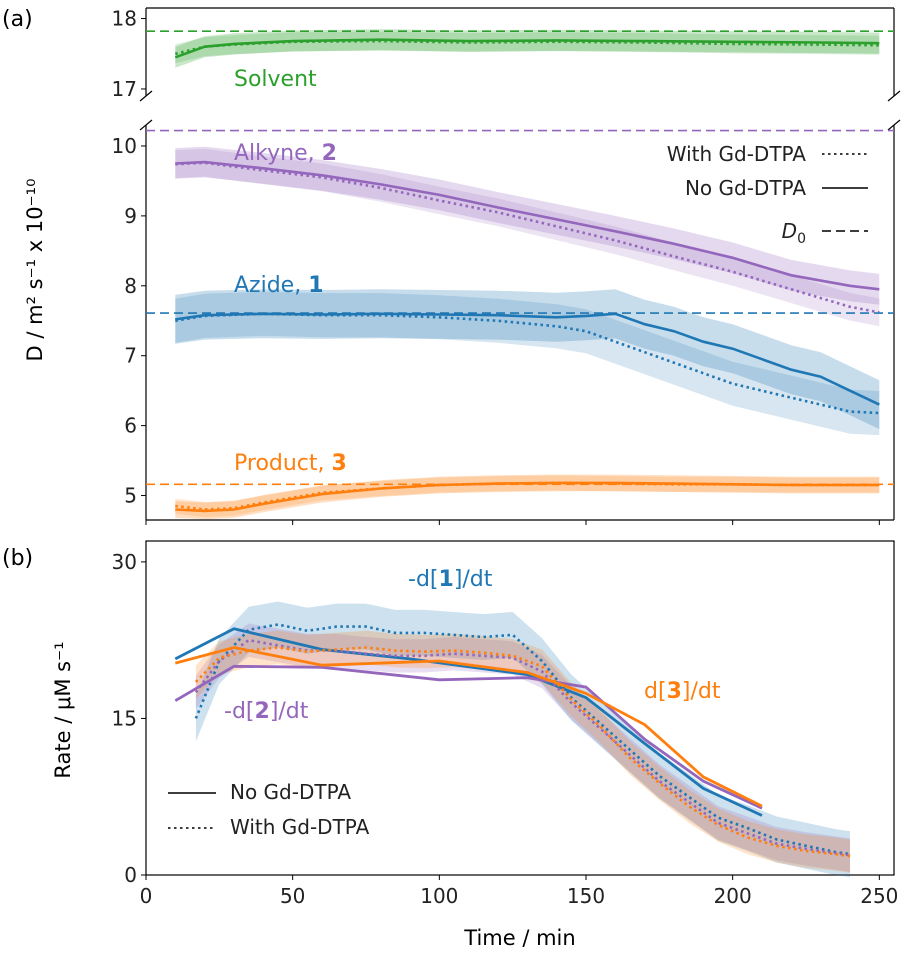  Describe the element at coordinates (130, 426) in the screenshot. I see `y-tick-label: 6` at that location.